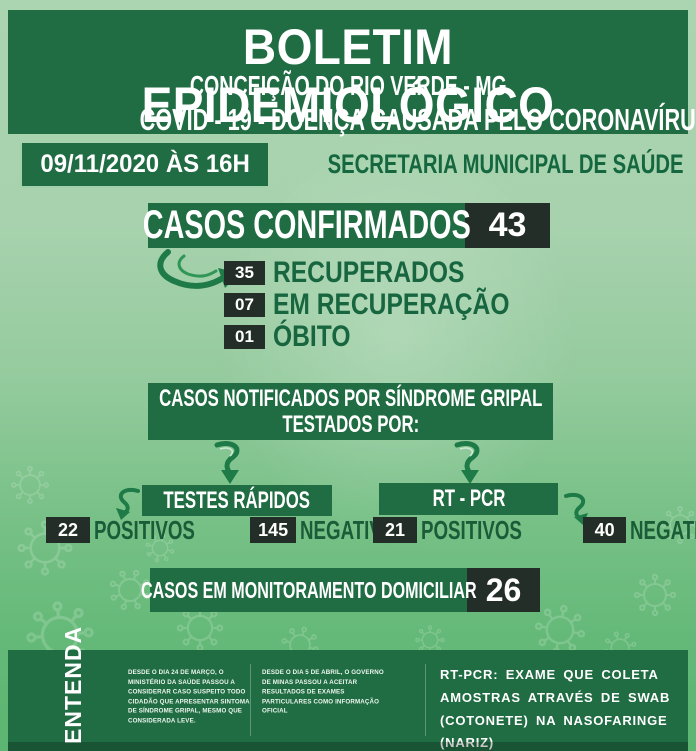 The width and height of the screenshot is (696, 751). I want to click on confirmed-cases-row: CASOS CONFIRMADOS 43, so click(346, 225).